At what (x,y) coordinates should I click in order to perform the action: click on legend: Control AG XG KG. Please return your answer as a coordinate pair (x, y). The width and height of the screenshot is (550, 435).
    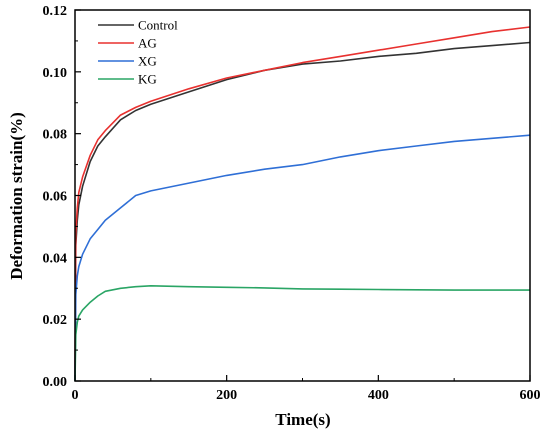
    Looking at the image, I should click on (138, 52).